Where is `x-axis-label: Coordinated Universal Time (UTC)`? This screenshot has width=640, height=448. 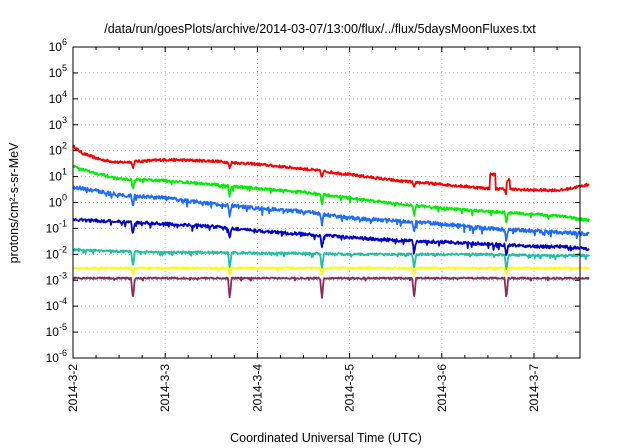 x-axis-label: Coordinated Universal Time (UTC) is located at coordinates (326, 438).